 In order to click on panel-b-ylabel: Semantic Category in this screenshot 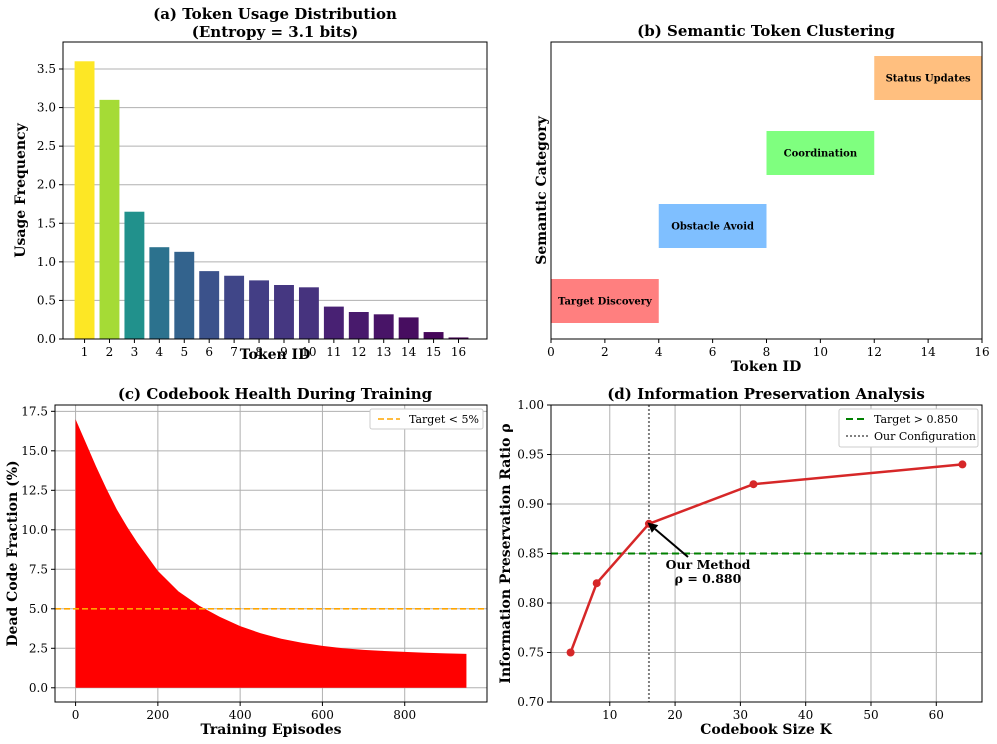, I will do `click(542, 189)`.